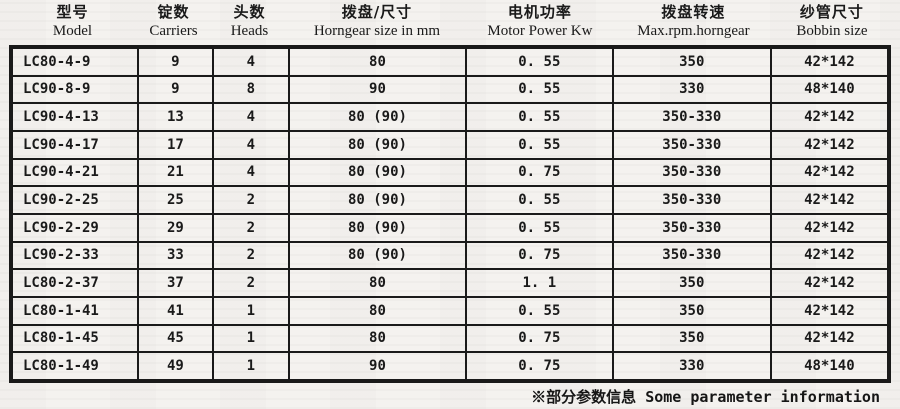 Image resolution: width=900 pixels, height=409 pixels. What do you see at coordinates (75, 255) in the screenshot?
I see `cell-model: LC90-2-33` at bounding box center [75, 255].